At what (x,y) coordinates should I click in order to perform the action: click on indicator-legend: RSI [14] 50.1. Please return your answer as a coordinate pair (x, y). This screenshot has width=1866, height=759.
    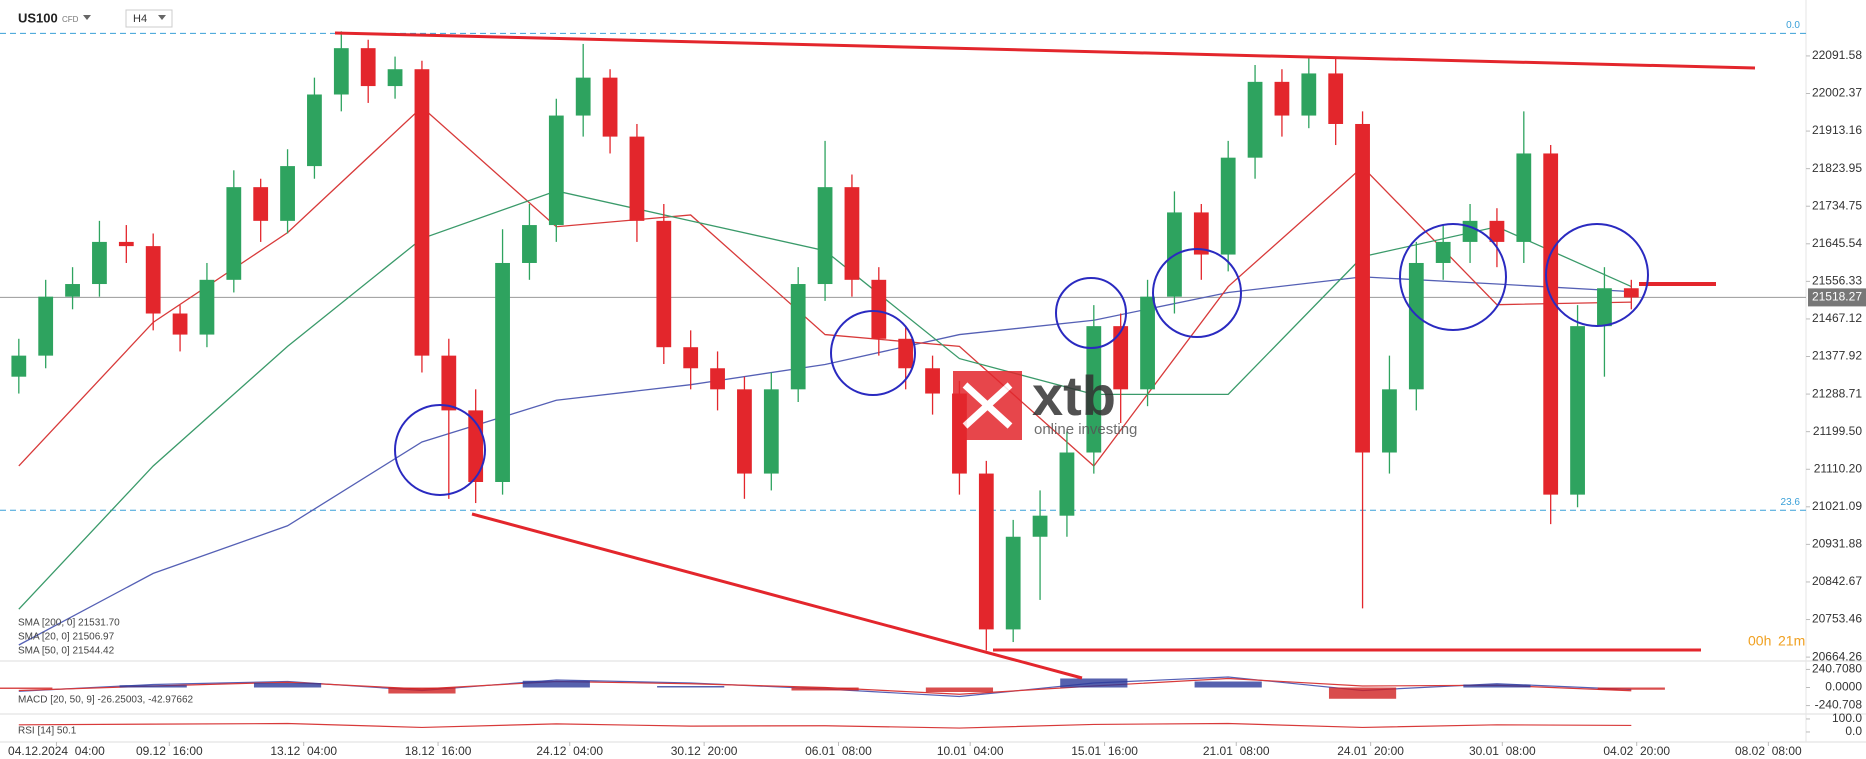
    Looking at the image, I should click on (47, 731).